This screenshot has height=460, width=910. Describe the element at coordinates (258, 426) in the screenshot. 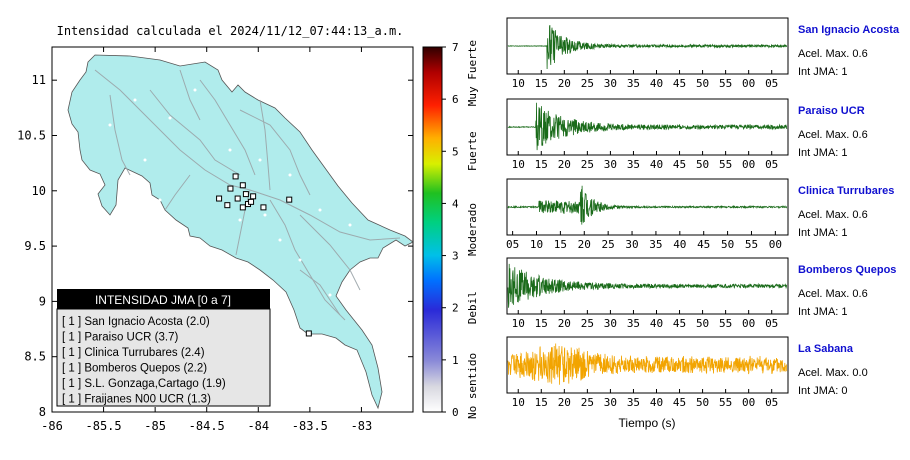

I see `map-xtick-label: -84` at that location.